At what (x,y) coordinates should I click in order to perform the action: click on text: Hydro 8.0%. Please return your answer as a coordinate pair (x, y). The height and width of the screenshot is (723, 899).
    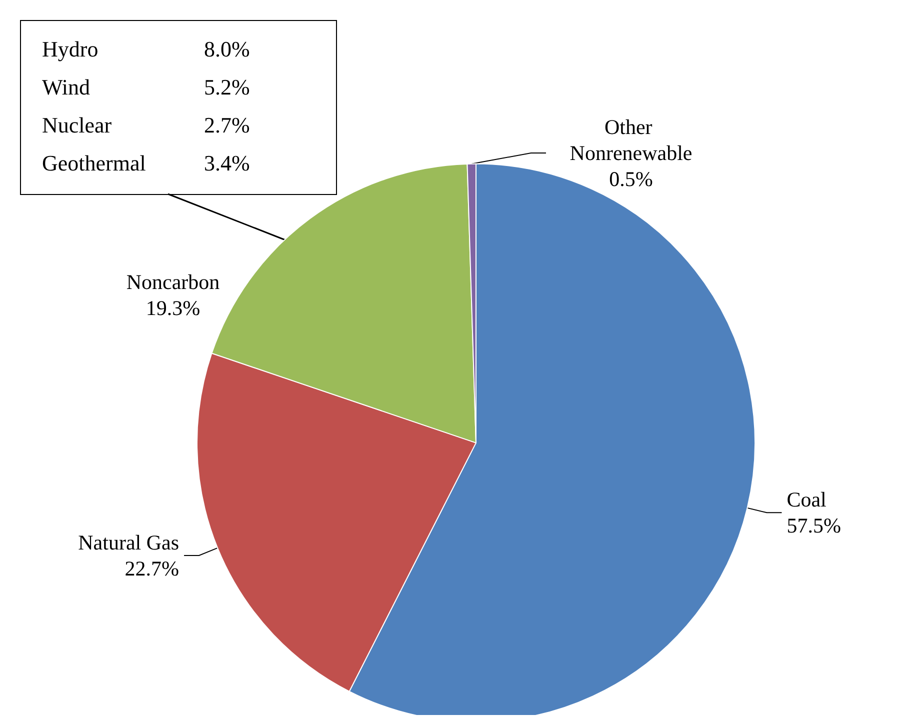
    Looking at the image, I should click on (146, 49).